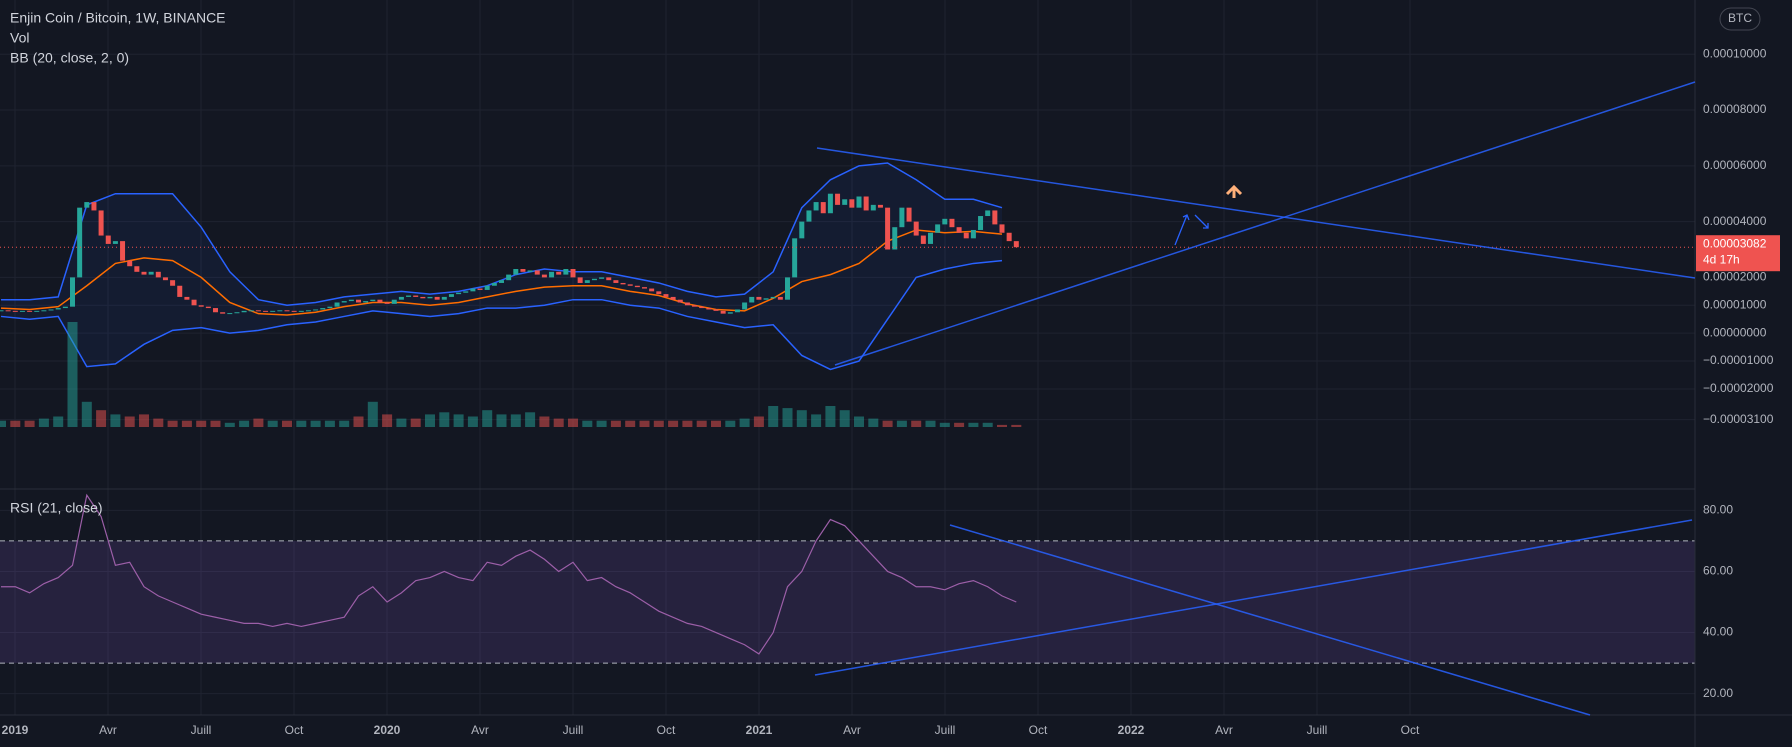  What do you see at coordinates (1253, 597) in the screenshot?
I see `trend-line` at bounding box center [1253, 597].